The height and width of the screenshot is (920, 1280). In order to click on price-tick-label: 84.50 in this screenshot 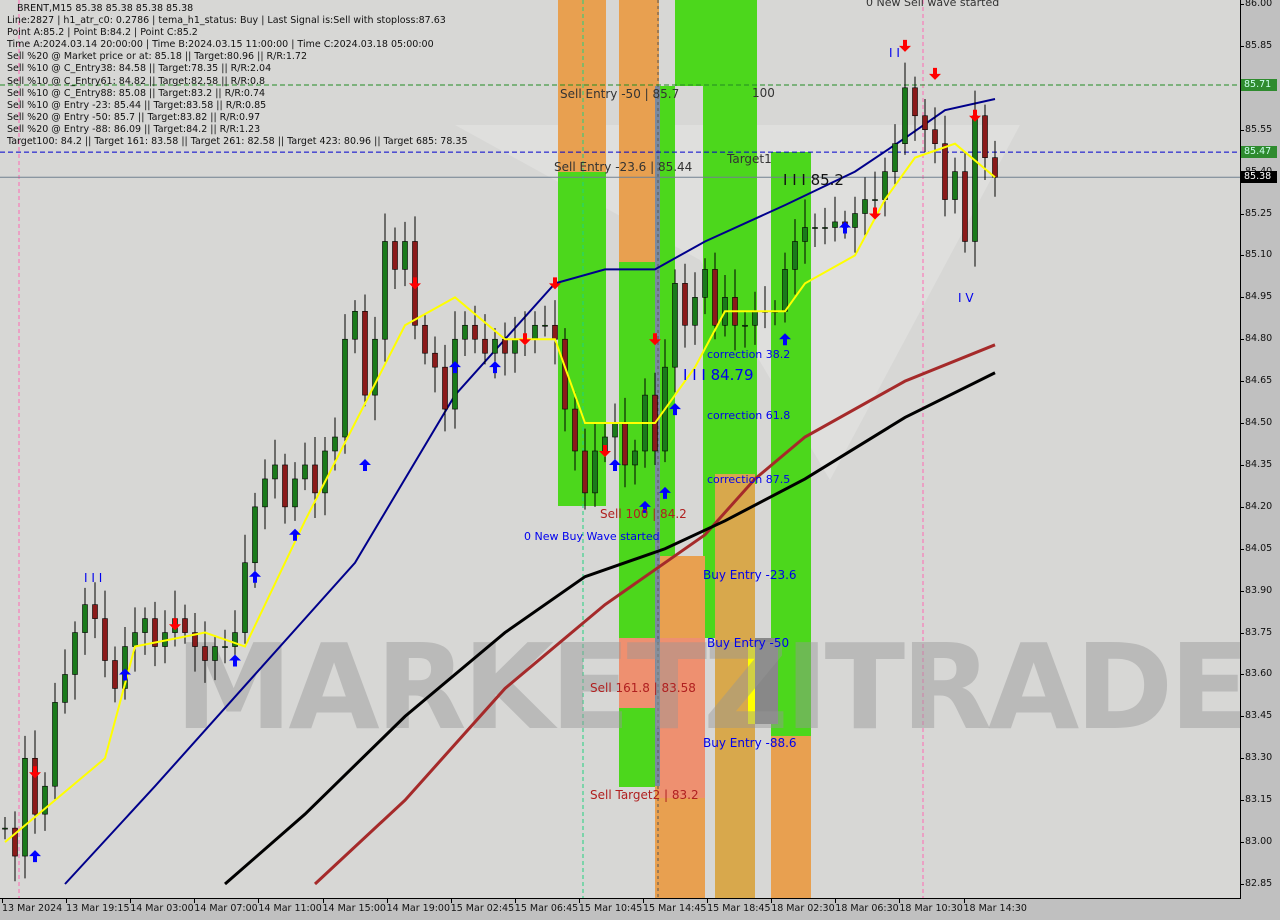, I will do `click(1256, 423)`.